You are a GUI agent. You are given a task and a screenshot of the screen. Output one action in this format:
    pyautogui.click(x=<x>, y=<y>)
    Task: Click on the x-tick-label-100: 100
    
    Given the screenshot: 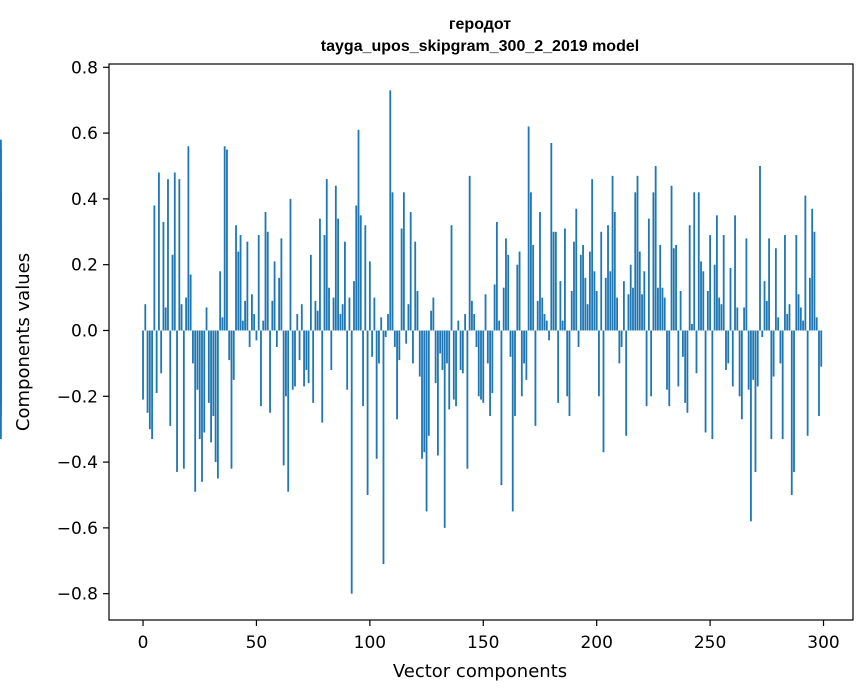 What is the action you would take?
    pyautogui.click(x=370, y=643)
    